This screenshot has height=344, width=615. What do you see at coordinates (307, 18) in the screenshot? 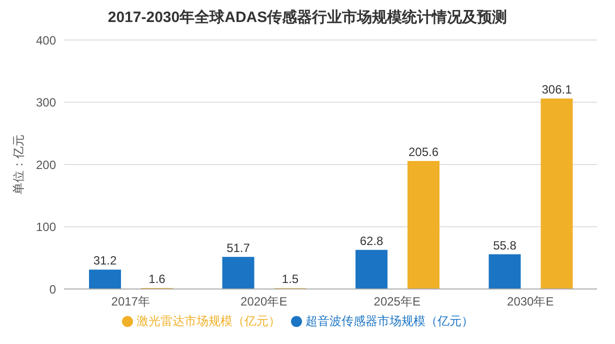
I see `chart-title: 2017-2030年全球ADAS传感器行业市场规模统计情况及预测` at bounding box center [307, 18].